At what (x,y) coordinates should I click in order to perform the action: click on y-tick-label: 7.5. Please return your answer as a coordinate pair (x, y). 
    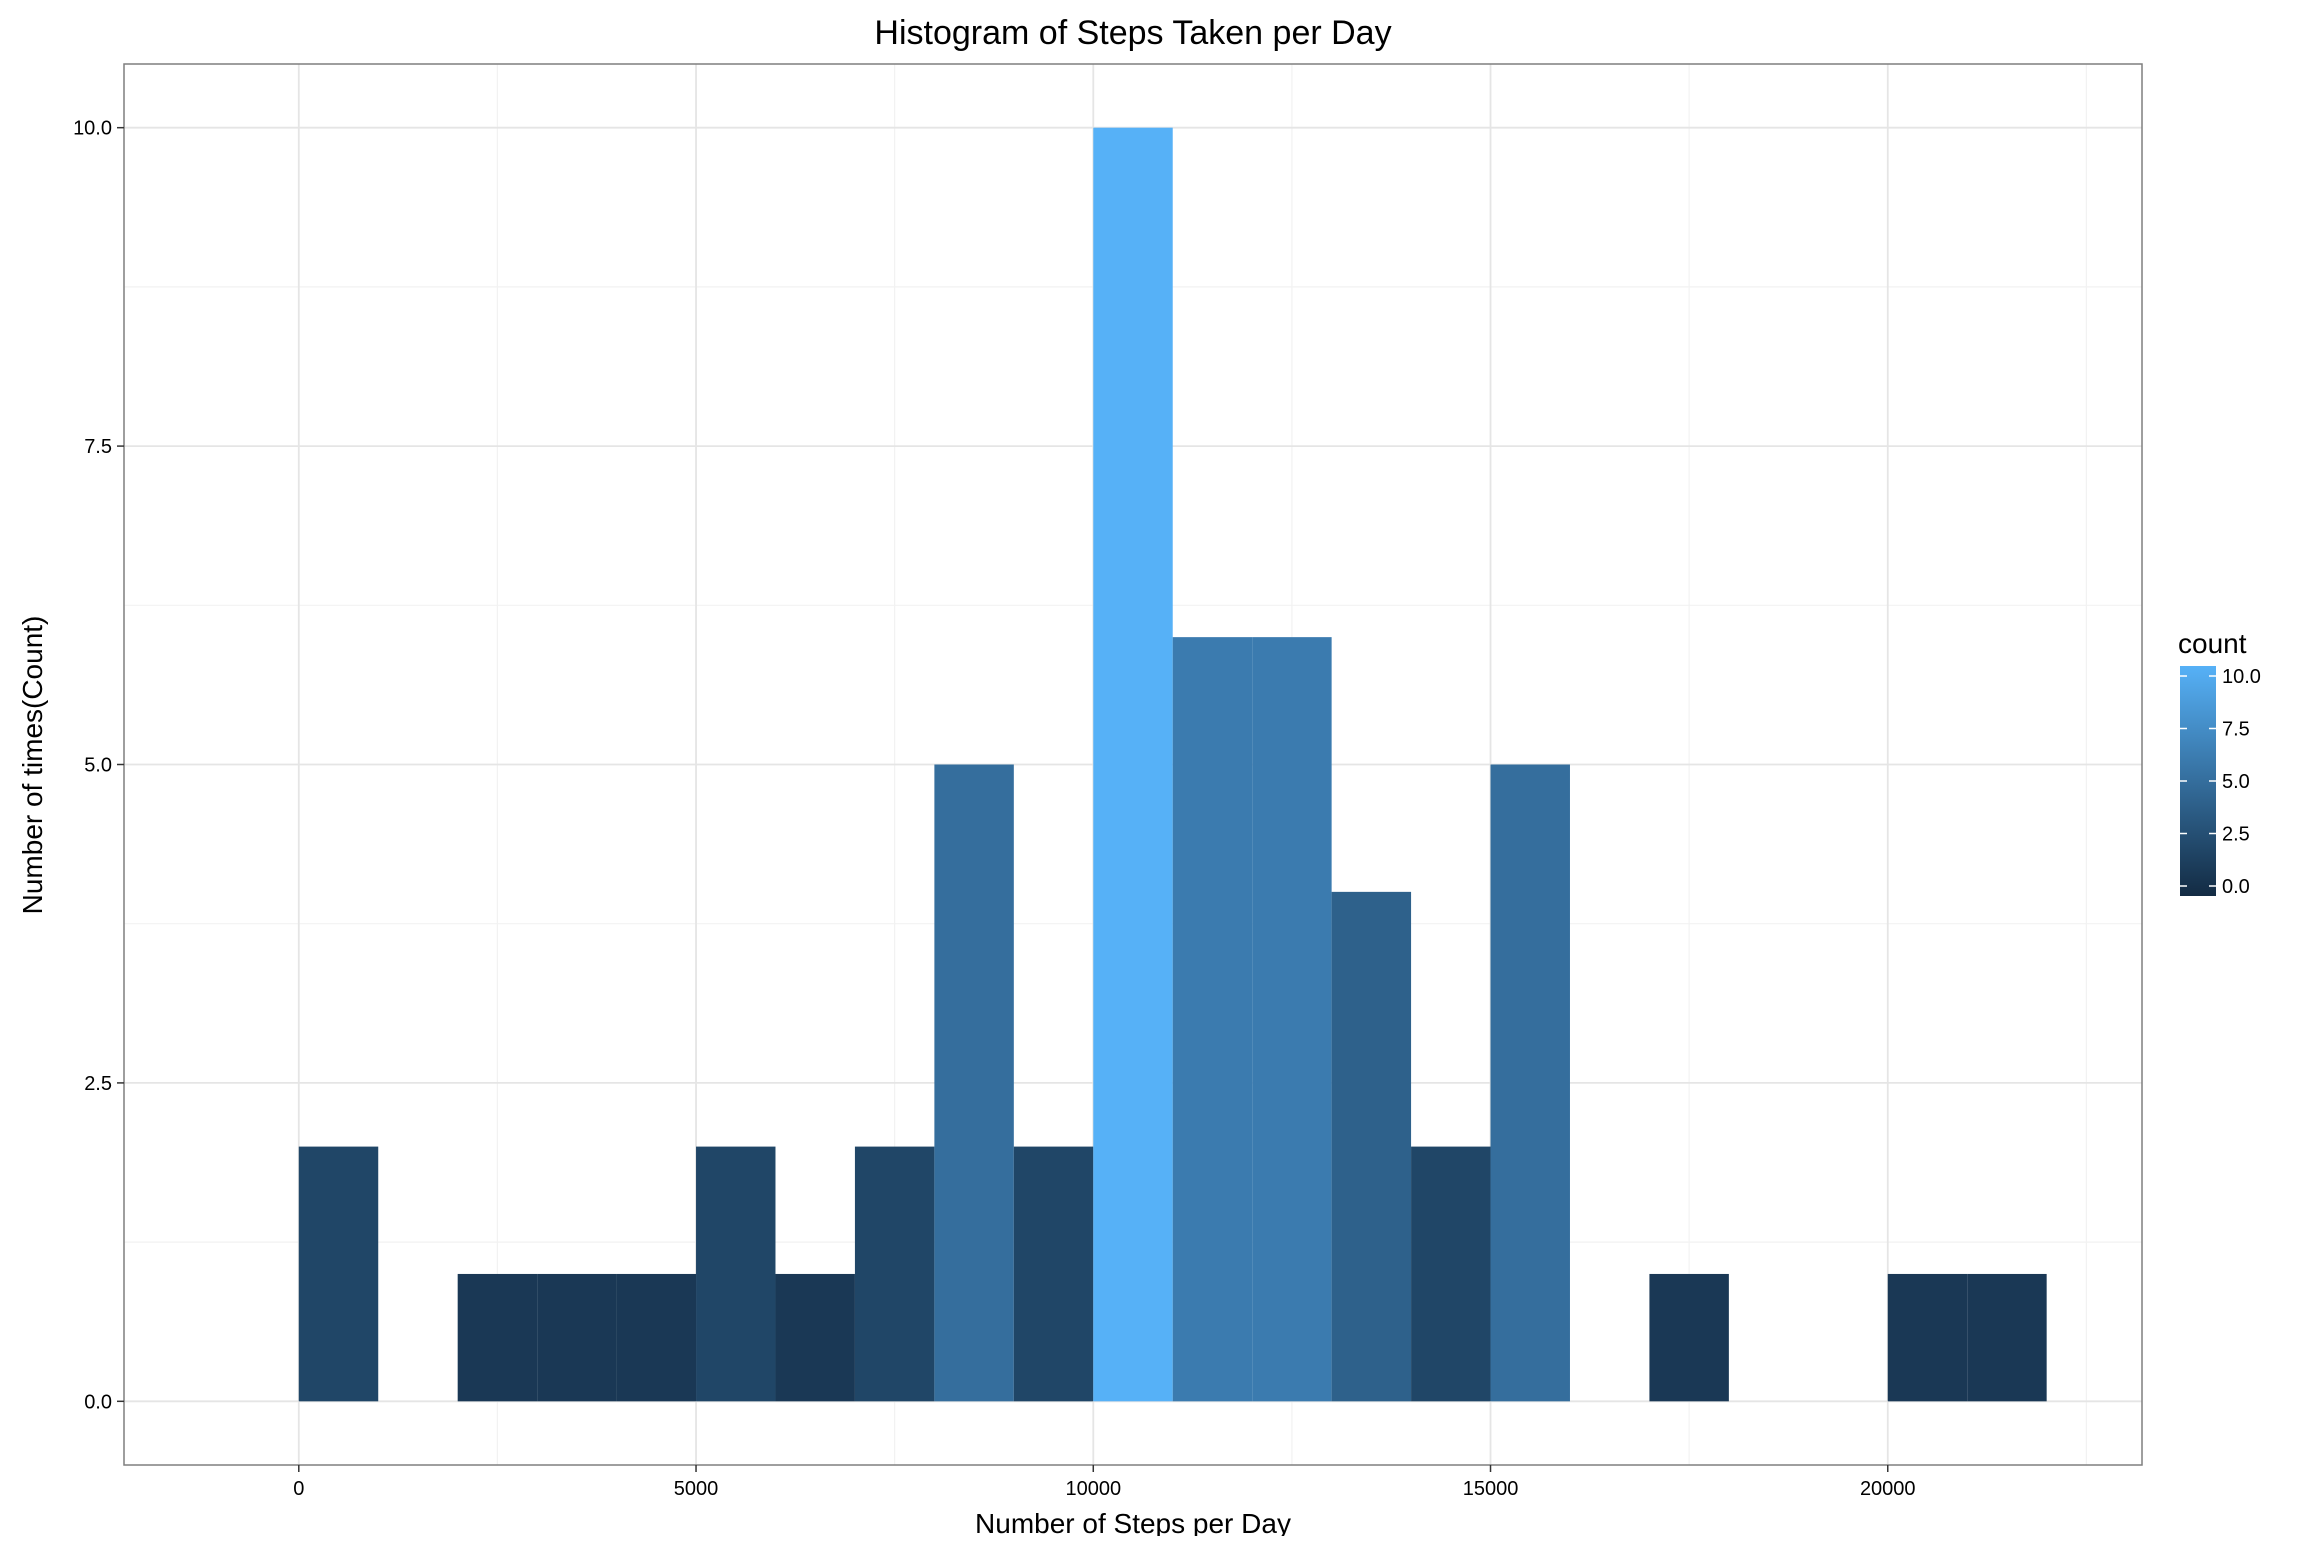
    Looking at the image, I should click on (98, 447).